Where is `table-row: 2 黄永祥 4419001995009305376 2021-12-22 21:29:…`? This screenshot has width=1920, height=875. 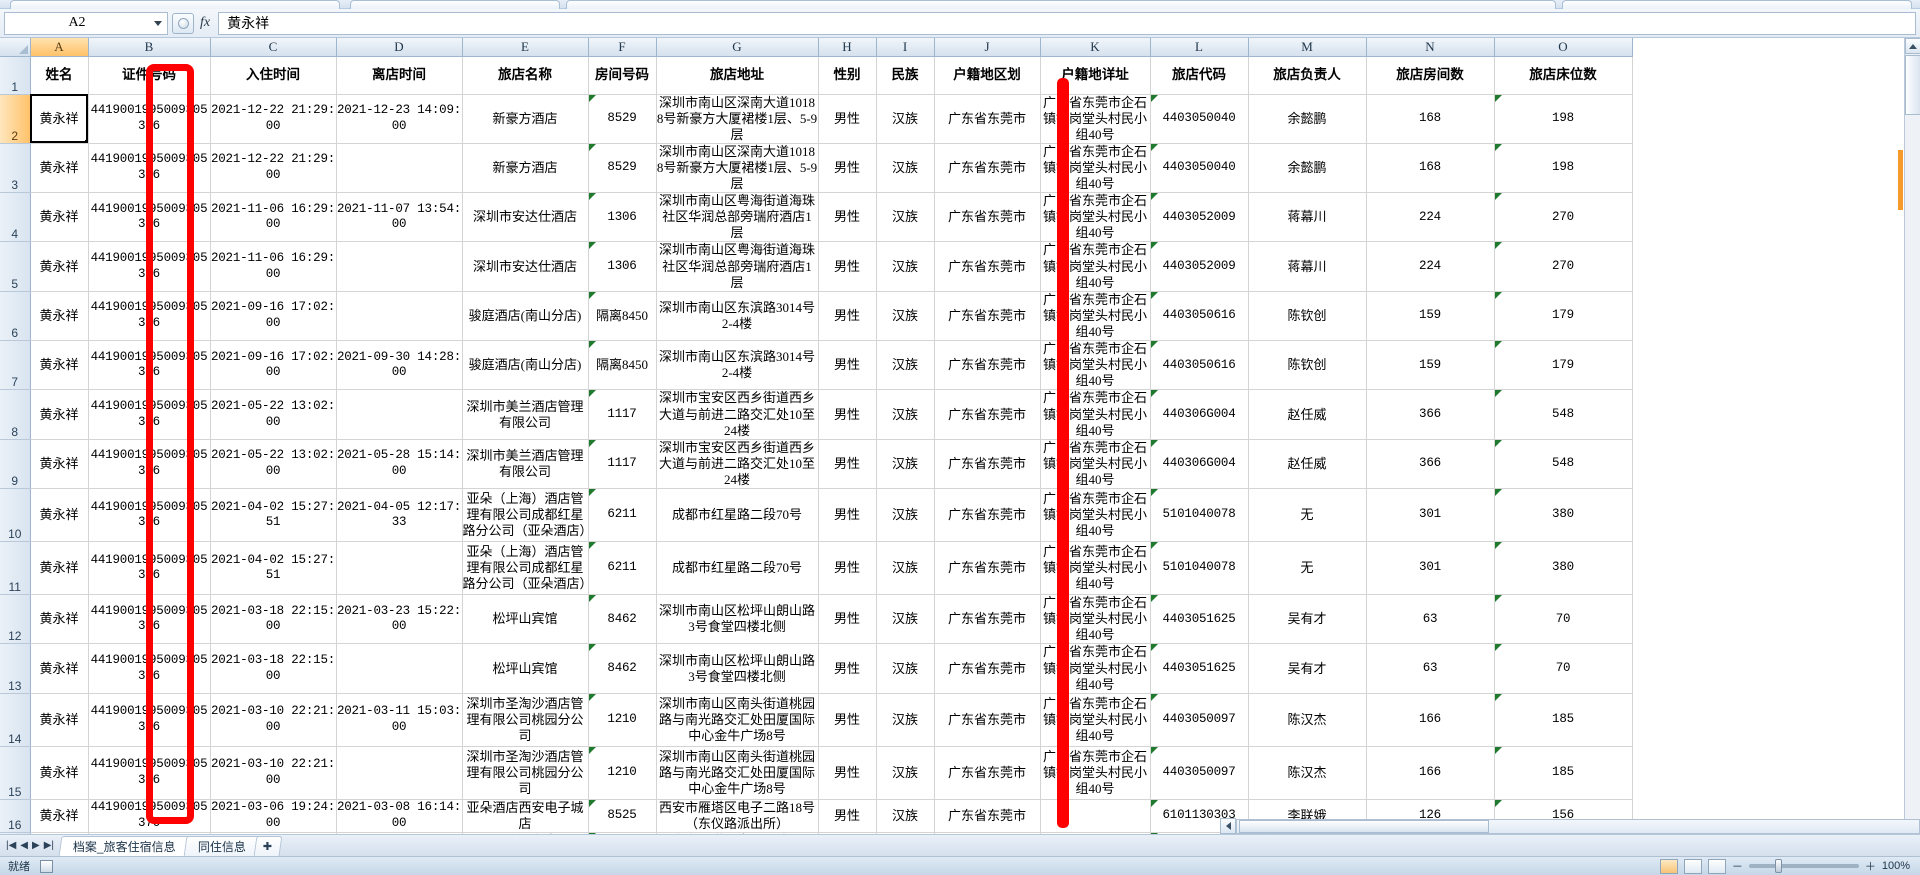
table-row: 2 黄永祥 4419001995009305376 2021-12-22 21:29:… is located at coordinates (816, 119).